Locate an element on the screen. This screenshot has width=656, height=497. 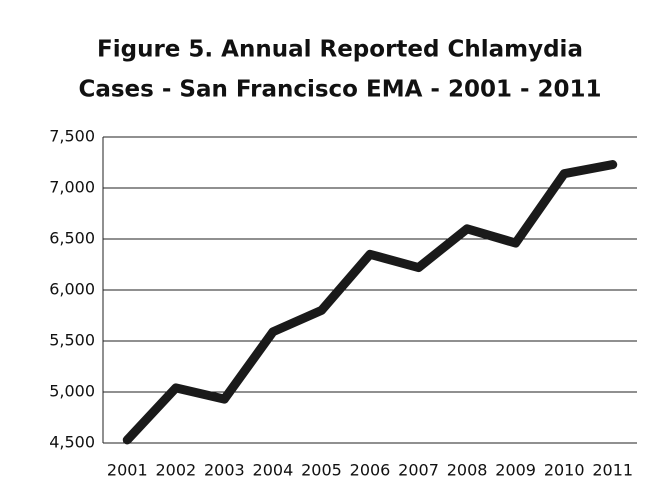
x-tick-label: 2009 is located at coordinates (515, 470).